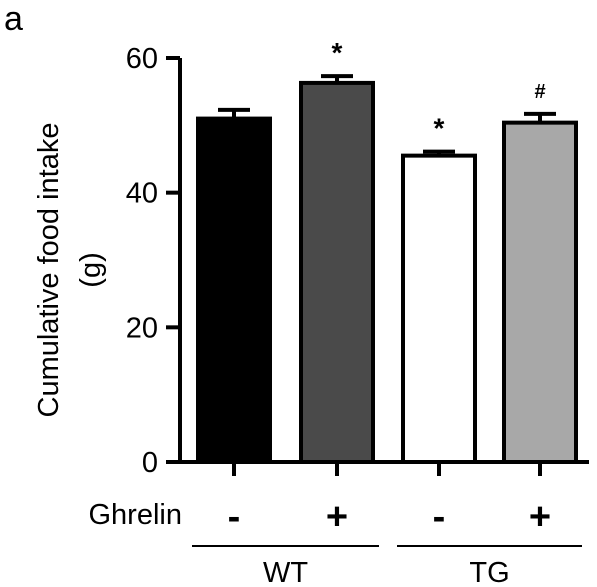 The image size is (597, 587). What do you see at coordinates (142, 59) in the screenshot?
I see `y-tick-label: 60` at bounding box center [142, 59].